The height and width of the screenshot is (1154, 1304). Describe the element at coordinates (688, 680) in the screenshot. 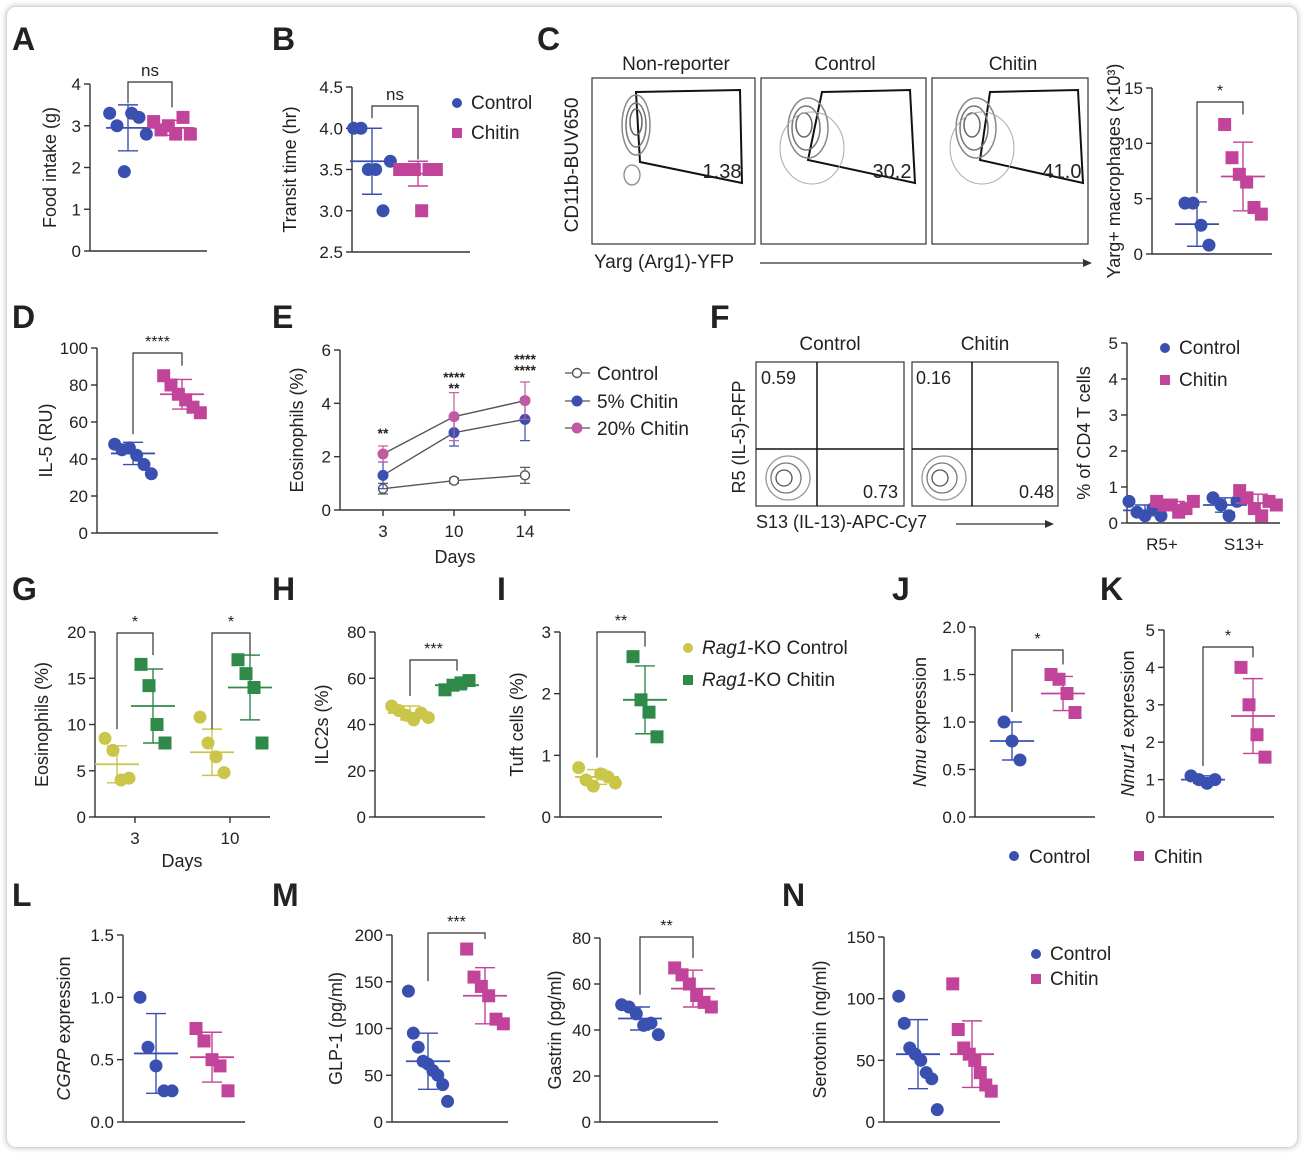

I see `I-legend-marker` at that location.